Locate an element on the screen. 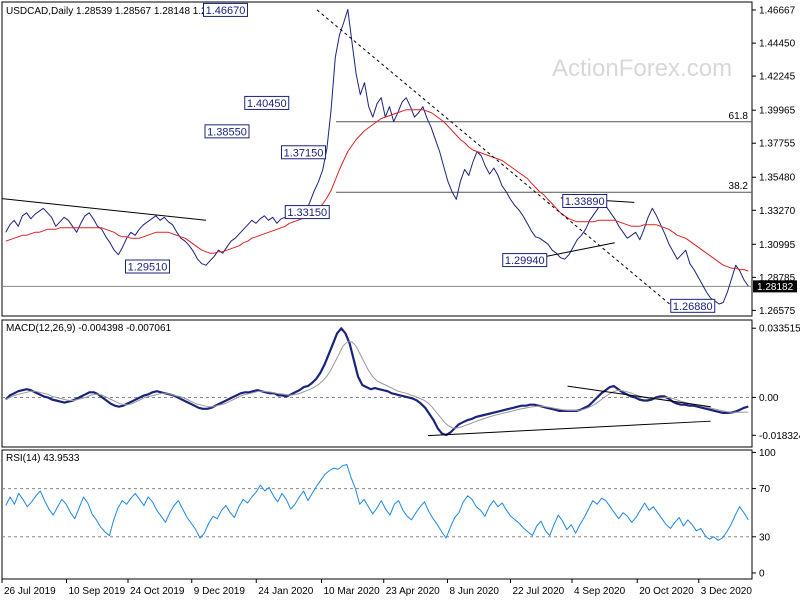  current-price-label: 1.28182 is located at coordinates (775, 287).